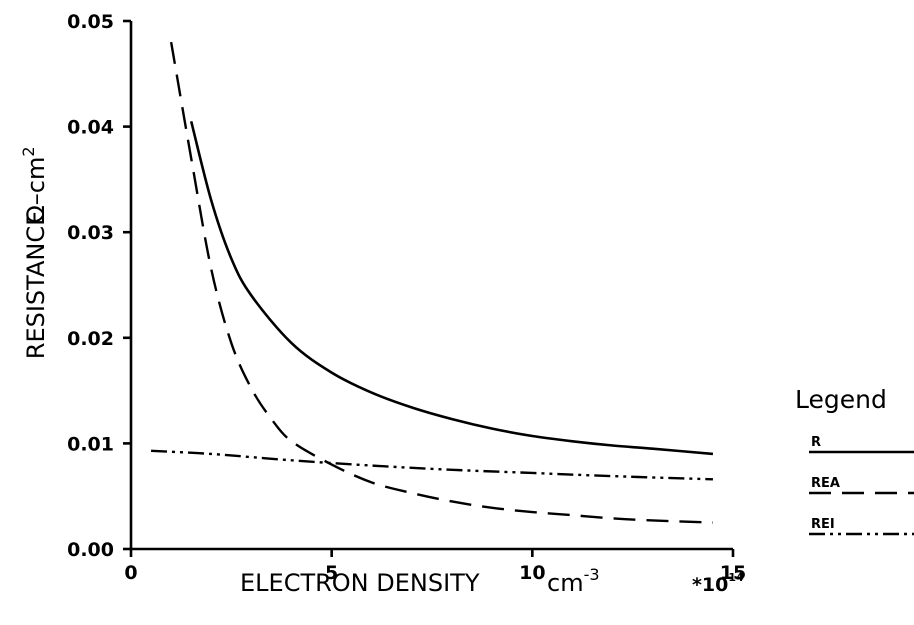  I want to click on x-axis-unit: cm-3, so click(573, 581).